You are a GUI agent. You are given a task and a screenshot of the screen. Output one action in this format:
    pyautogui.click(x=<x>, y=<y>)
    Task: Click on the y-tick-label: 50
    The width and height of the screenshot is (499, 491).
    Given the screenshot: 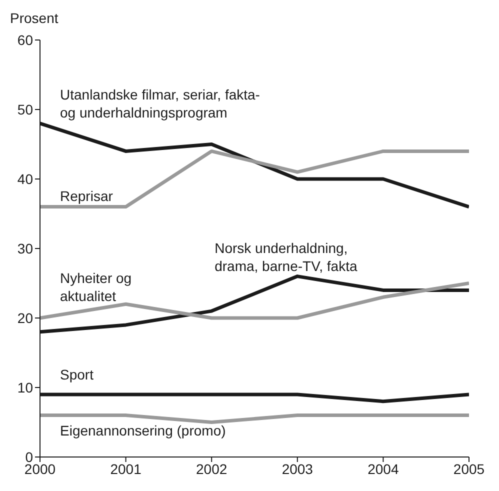 What is the action you would take?
    pyautogui.click(x=25, y=109)
    